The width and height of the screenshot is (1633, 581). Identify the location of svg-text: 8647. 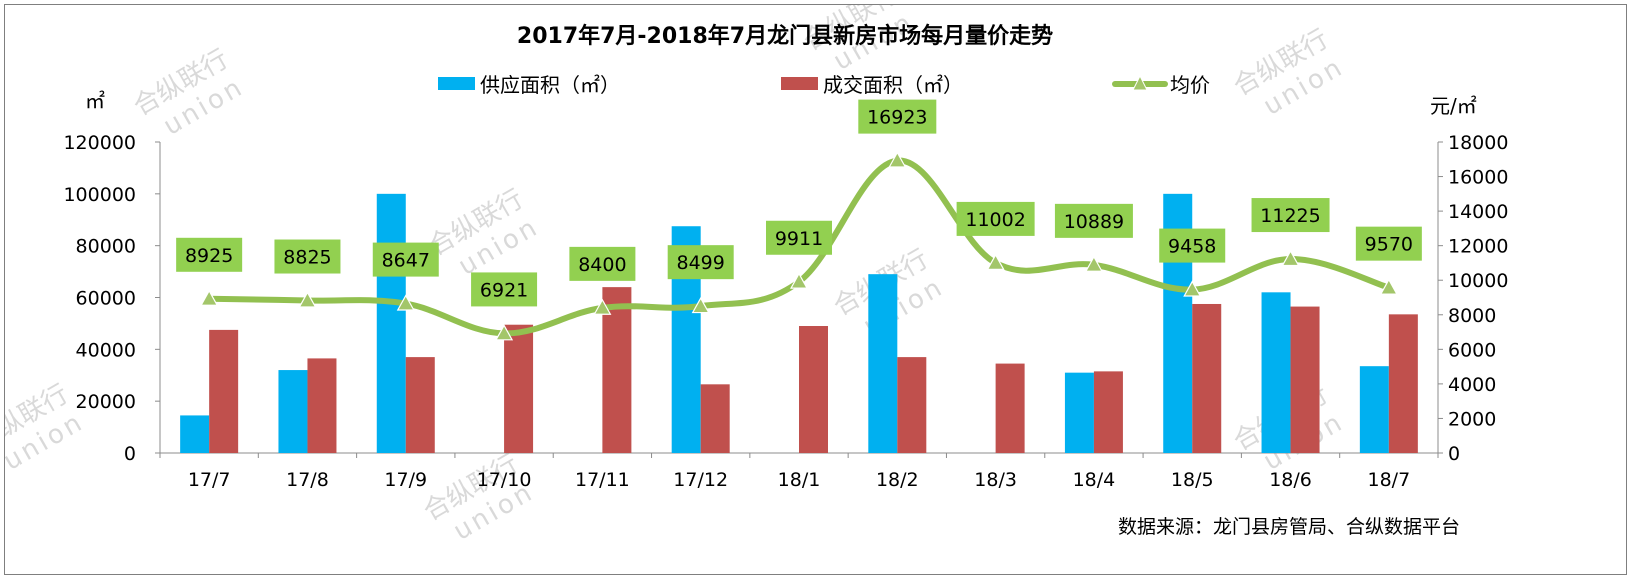
(406, 261).